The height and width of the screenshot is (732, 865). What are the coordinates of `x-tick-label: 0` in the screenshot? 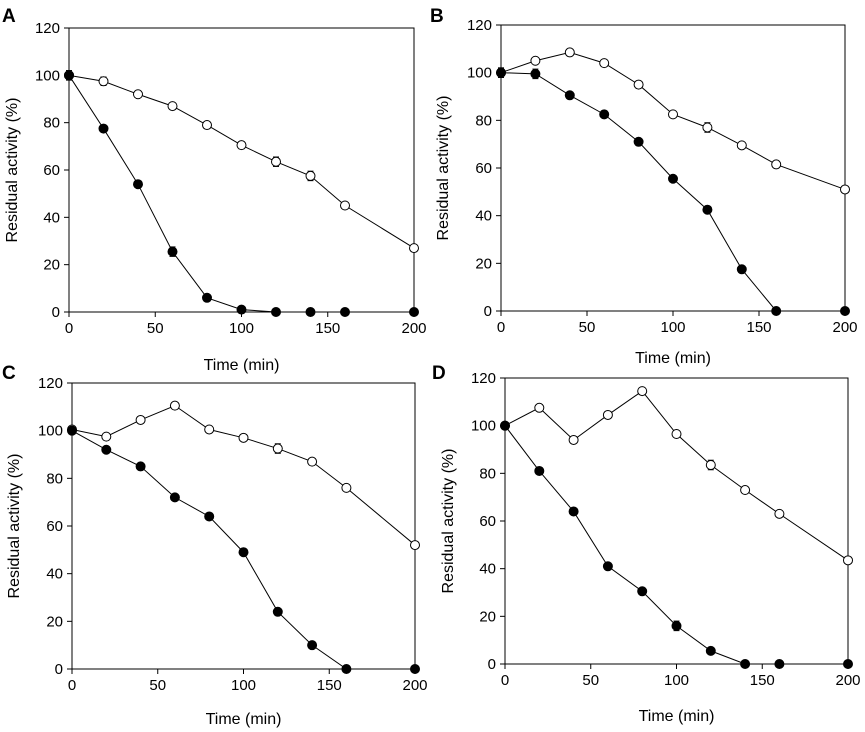 It's located at (69, 328).